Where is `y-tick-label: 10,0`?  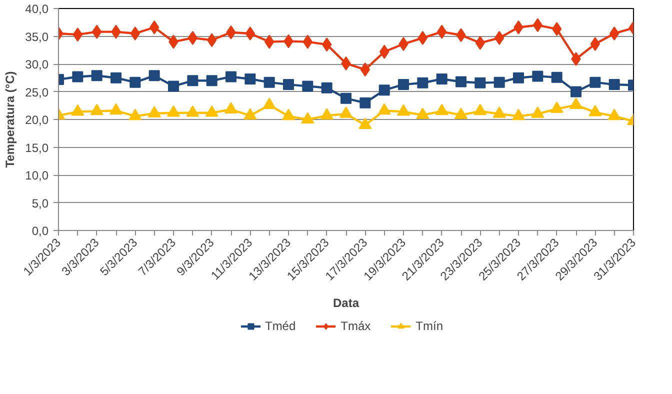 y-tick-label: 10,0 is located at coordinates (37, 175).